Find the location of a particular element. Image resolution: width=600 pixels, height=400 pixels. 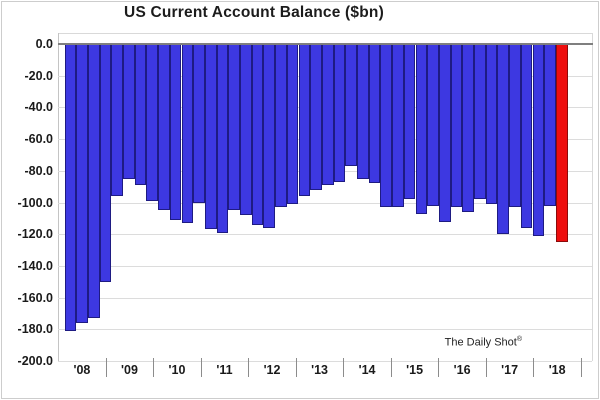

watermark: The Daily Shot® is located at coordinates (483, 342).